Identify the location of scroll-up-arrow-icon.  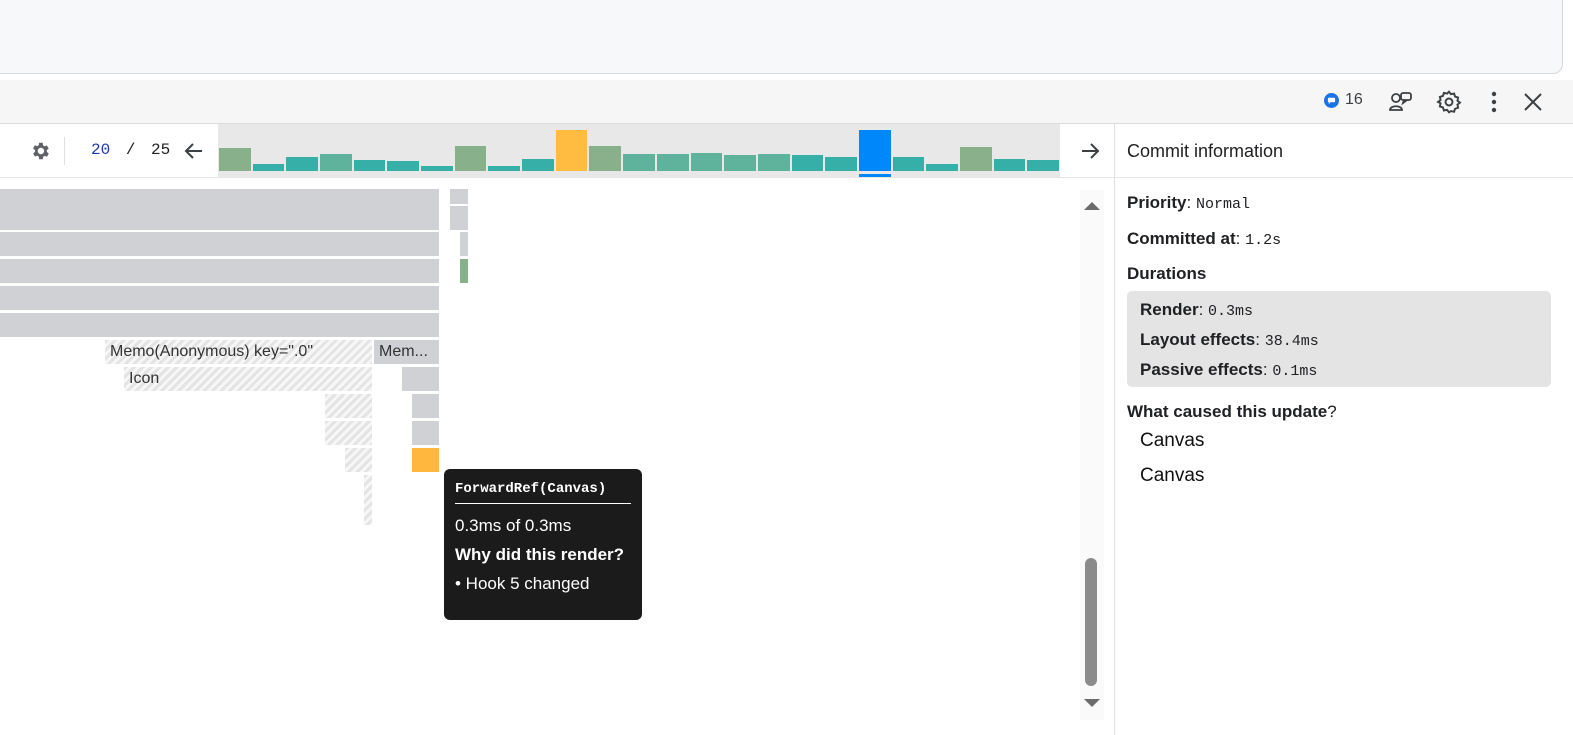
(1092, 206).